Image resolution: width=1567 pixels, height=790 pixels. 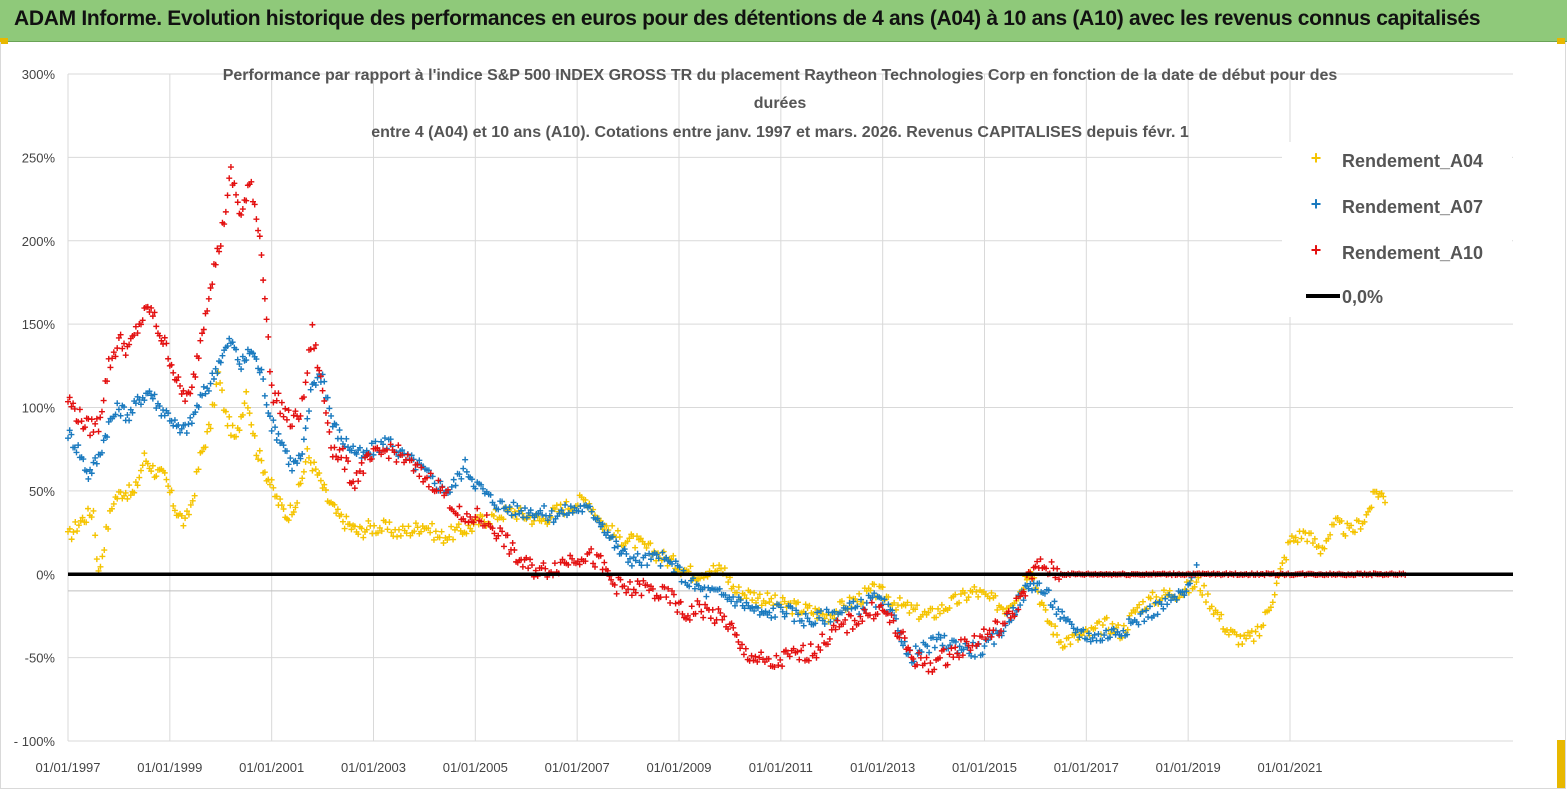 What do you see at coordinates (1316, 250) in the screenshot?
I see `legend-marker-a10: +` at bounding box center [1316, 250].